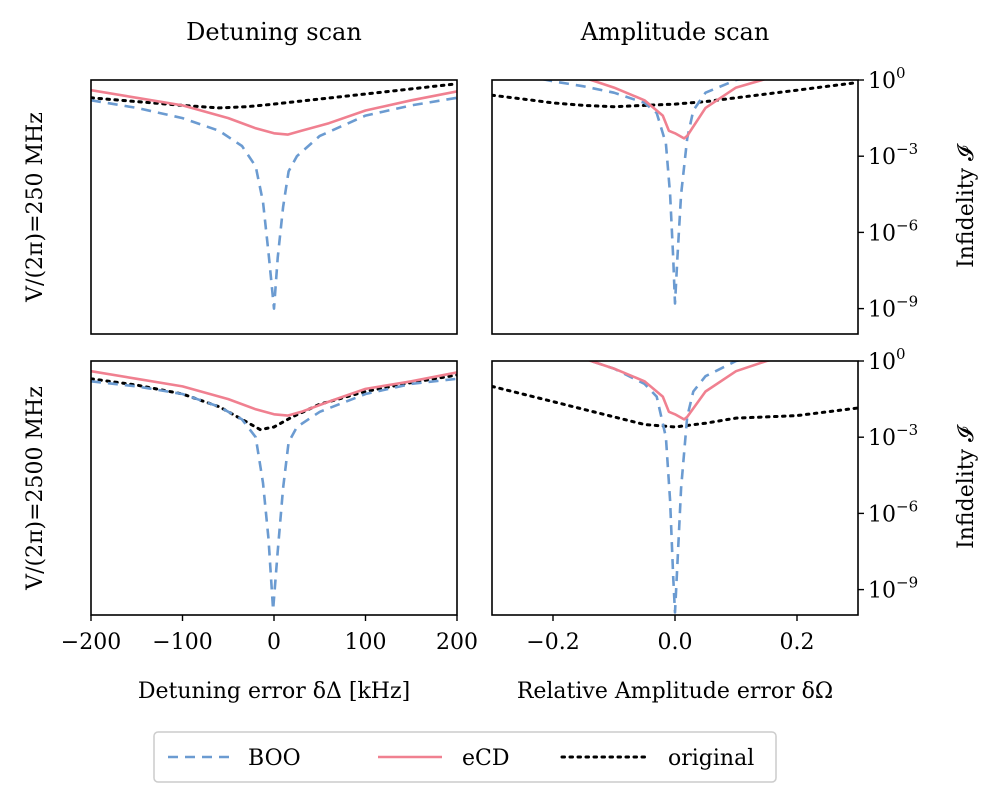  I want to click on x-axis-label-detuning: Detuning error δΔ [kHz], so click(274, 691).